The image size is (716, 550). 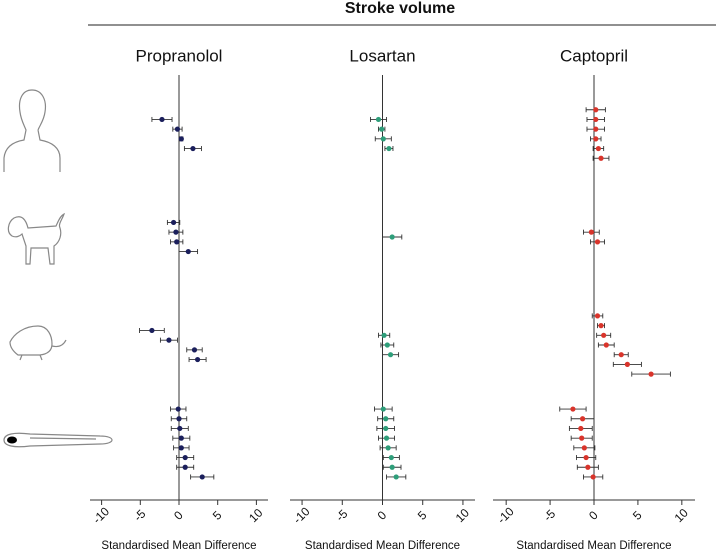 What do you see at coordinates (38, 343) in the screenshot?
I see `rat-icon` at bounding box center [38, 343].